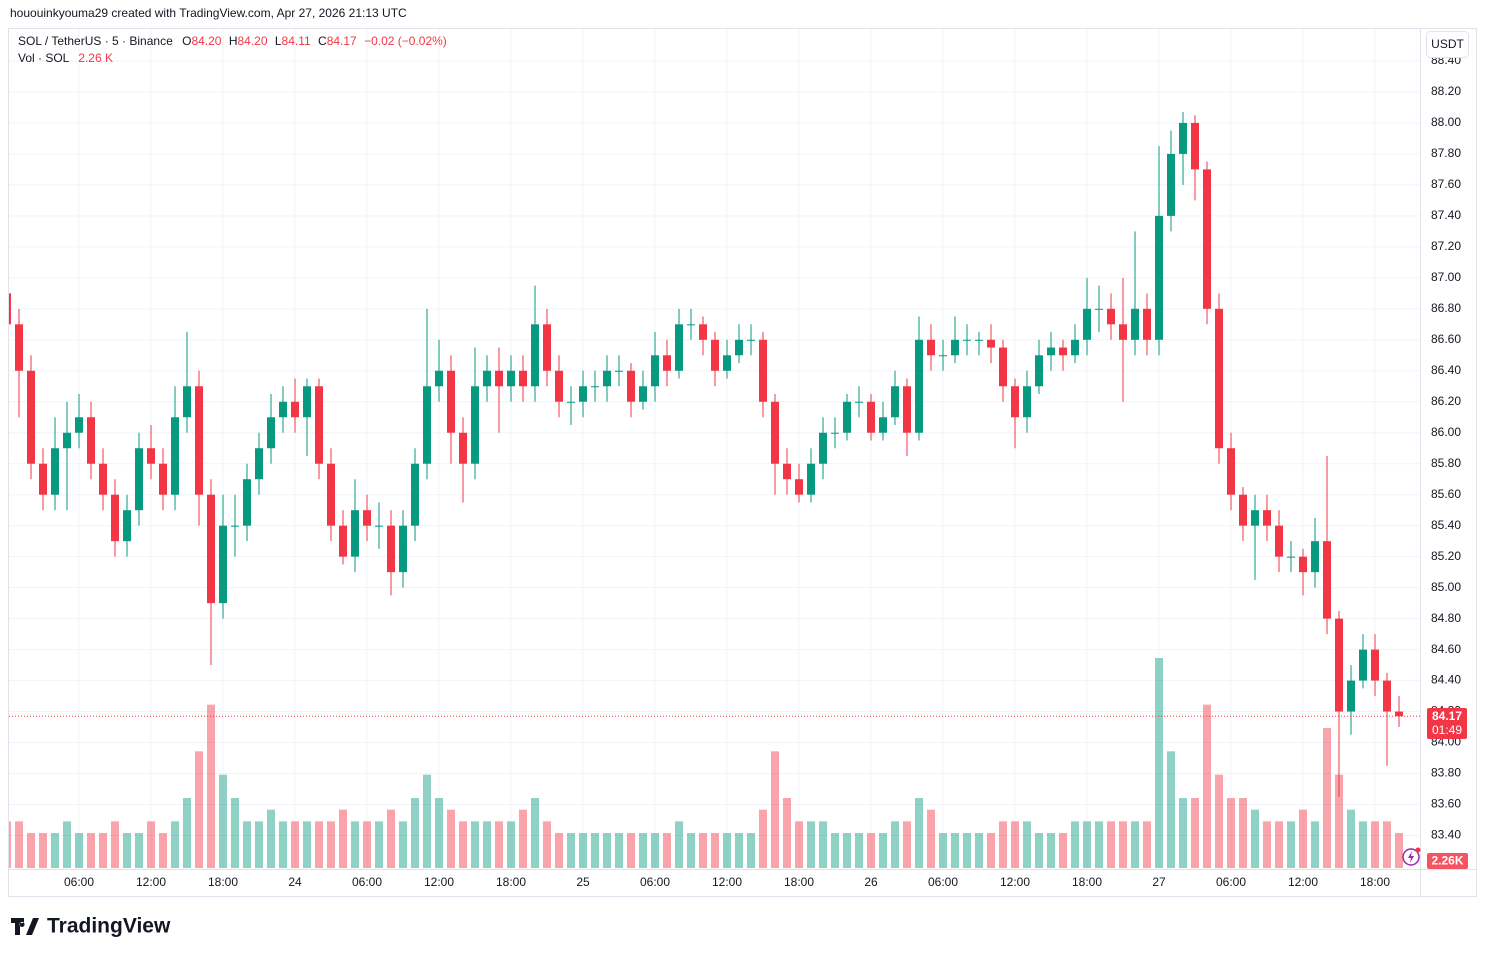 The image size is (1486, 962). Describe the element at coordinates (186, 41) in the screenshot. I see `open-label: O` at that location.